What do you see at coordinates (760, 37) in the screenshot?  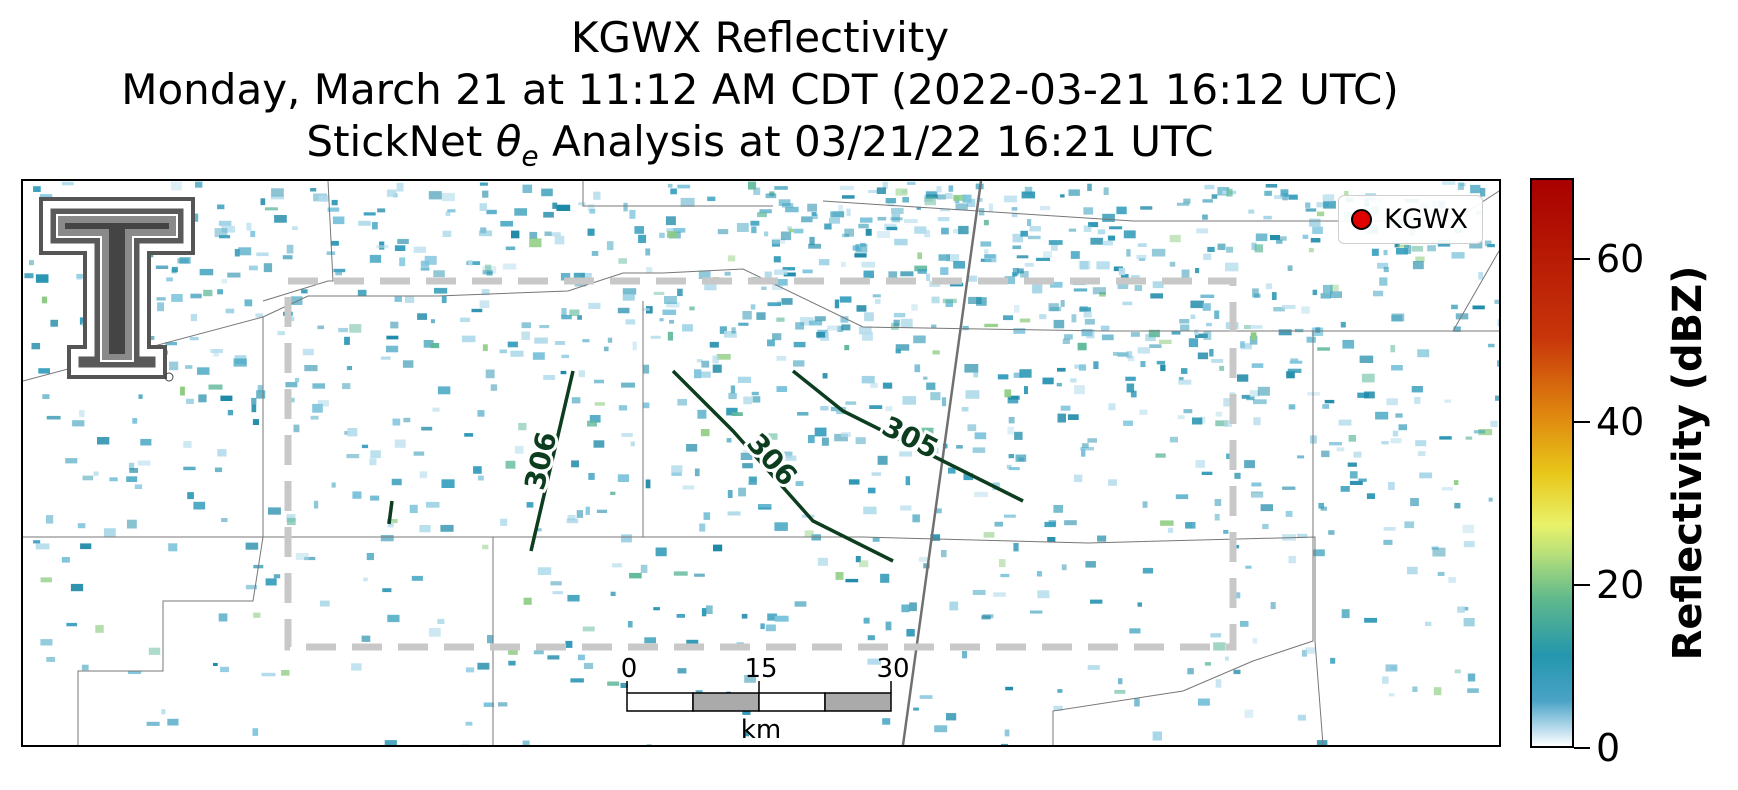 I see `title-radar: KGWX Reflectivity` at bounding box center [760, 37].